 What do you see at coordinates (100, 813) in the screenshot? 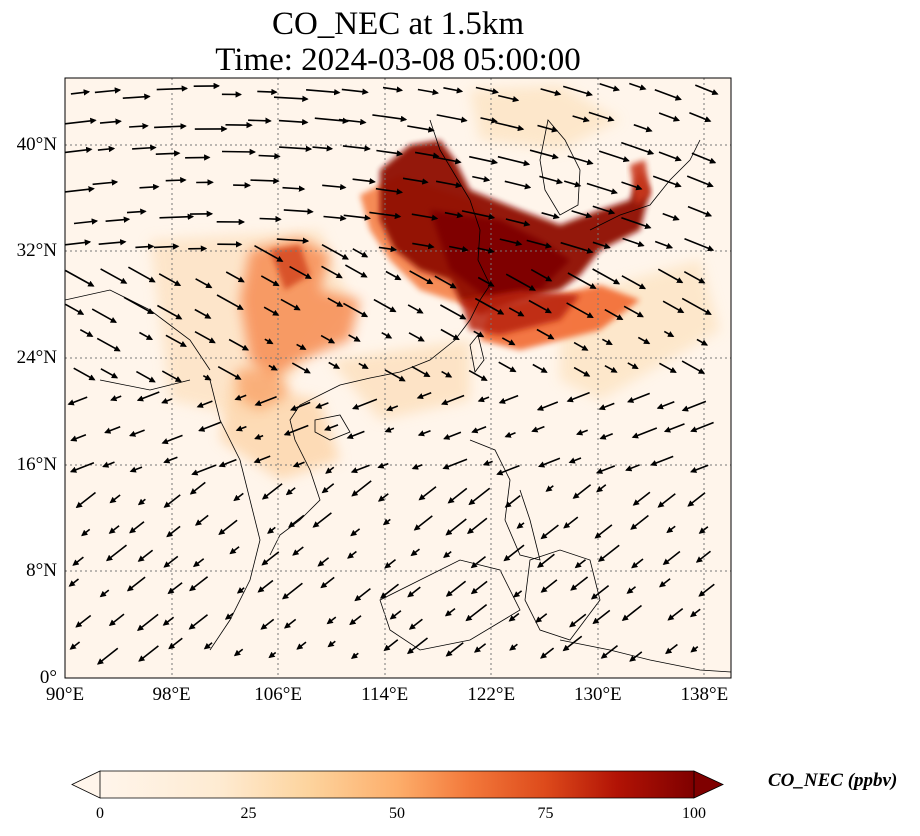
I see `colorbar-tick-label: 0` at bounding box center [100, 813].